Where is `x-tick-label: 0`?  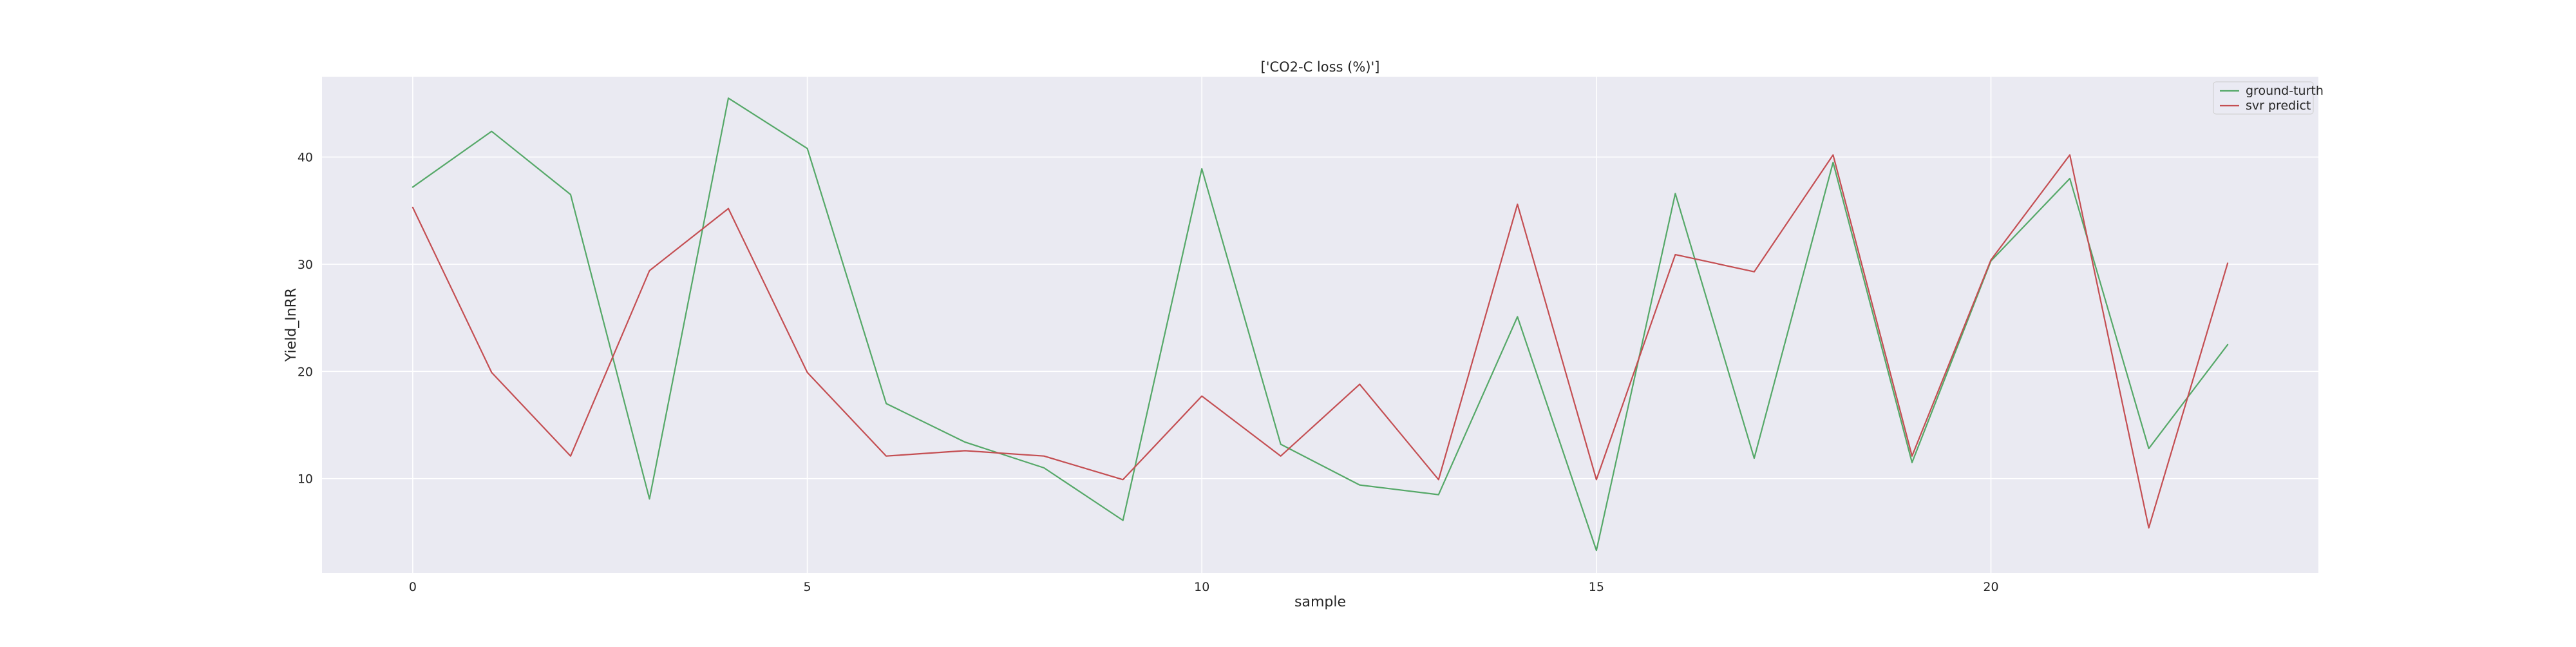 x-tick-label: 0 is located at coordinates (413, 587).